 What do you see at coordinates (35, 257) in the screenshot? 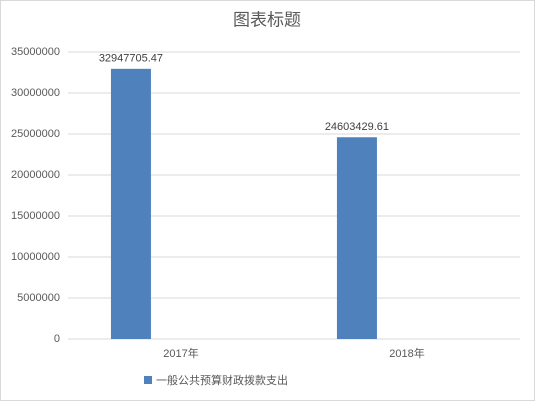
I see `y-tick-label: 10000000` at bounding box center [35, 257].